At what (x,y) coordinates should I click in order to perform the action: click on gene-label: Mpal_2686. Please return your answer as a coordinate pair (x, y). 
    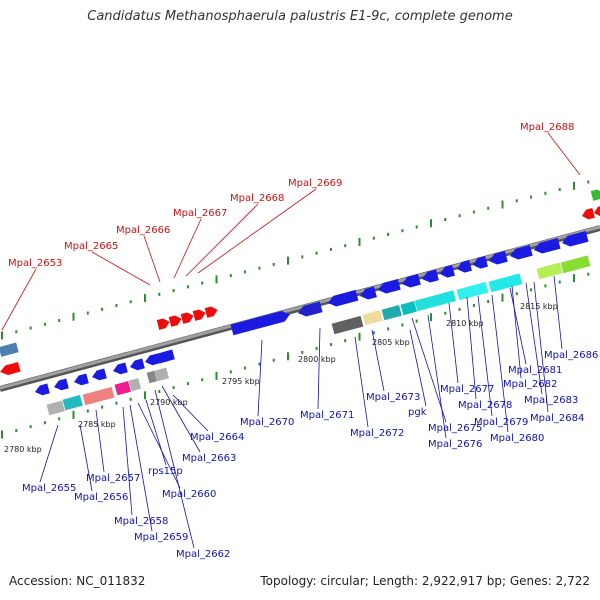
    Looking at the image, I should click on (571, 355).